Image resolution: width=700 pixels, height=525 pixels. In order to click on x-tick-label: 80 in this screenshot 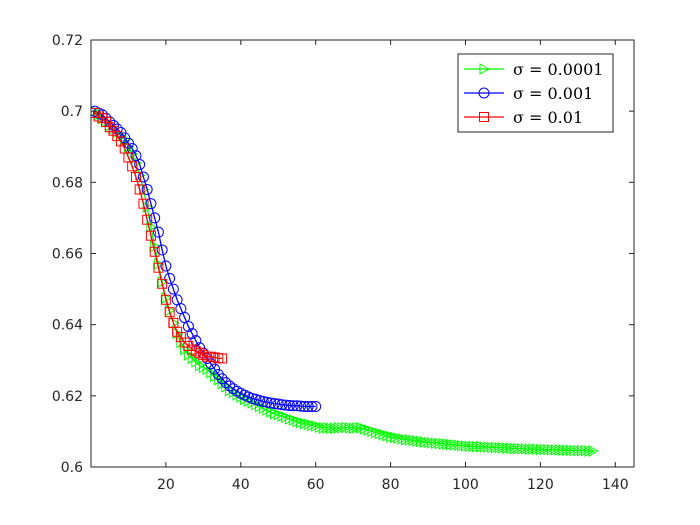, I will do `click(391, 485)`.